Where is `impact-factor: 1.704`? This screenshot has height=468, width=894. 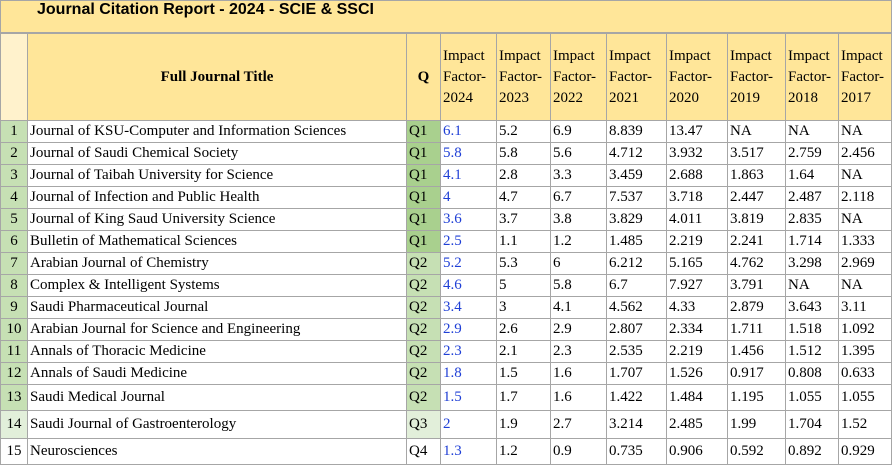 impact-factor: 1.704 is located at coordinates (812, 424).